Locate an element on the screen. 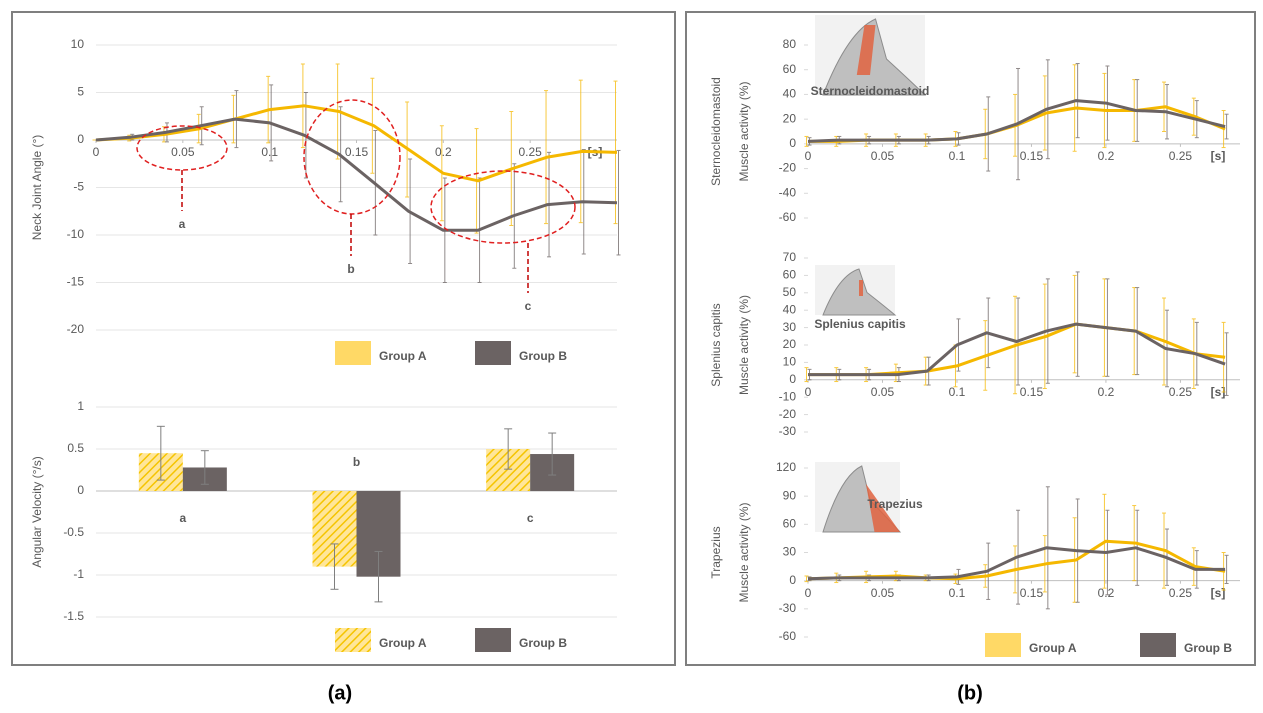  panel-caption: (a) is located at coordinates (340, 693).